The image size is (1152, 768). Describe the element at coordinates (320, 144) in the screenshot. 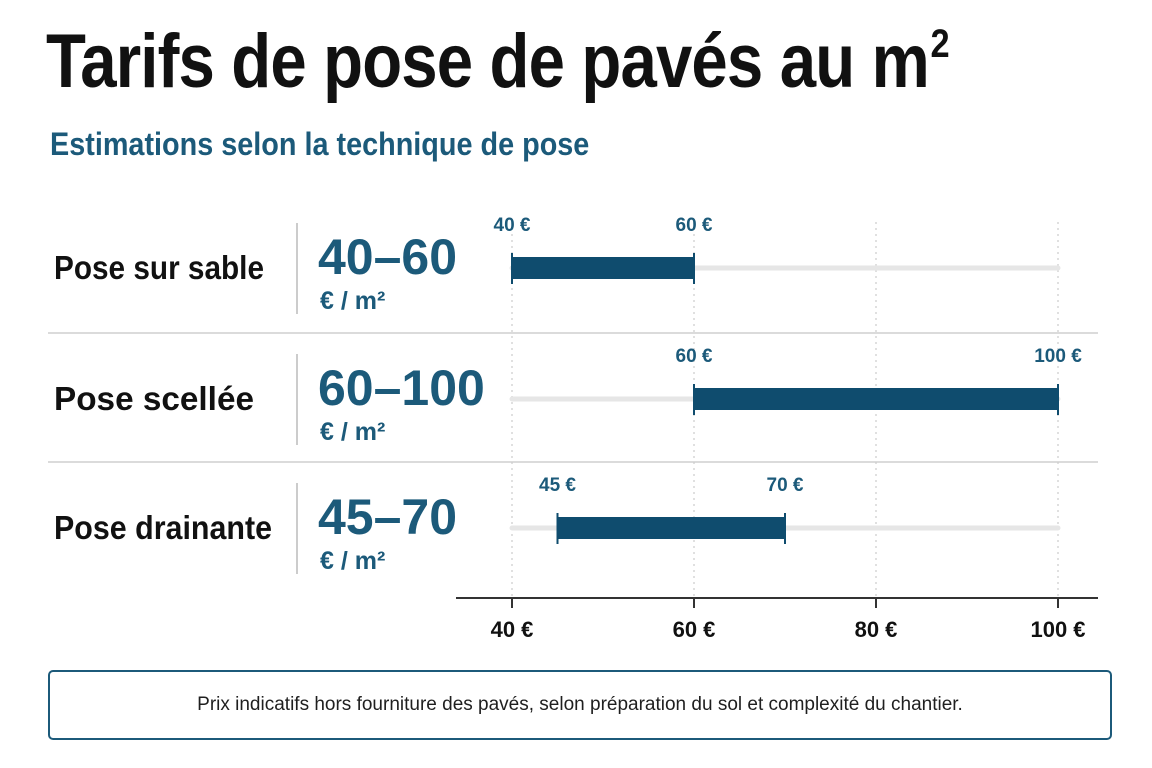

I see `page-subtitle: Estimations selon la technique de pose` at that location.